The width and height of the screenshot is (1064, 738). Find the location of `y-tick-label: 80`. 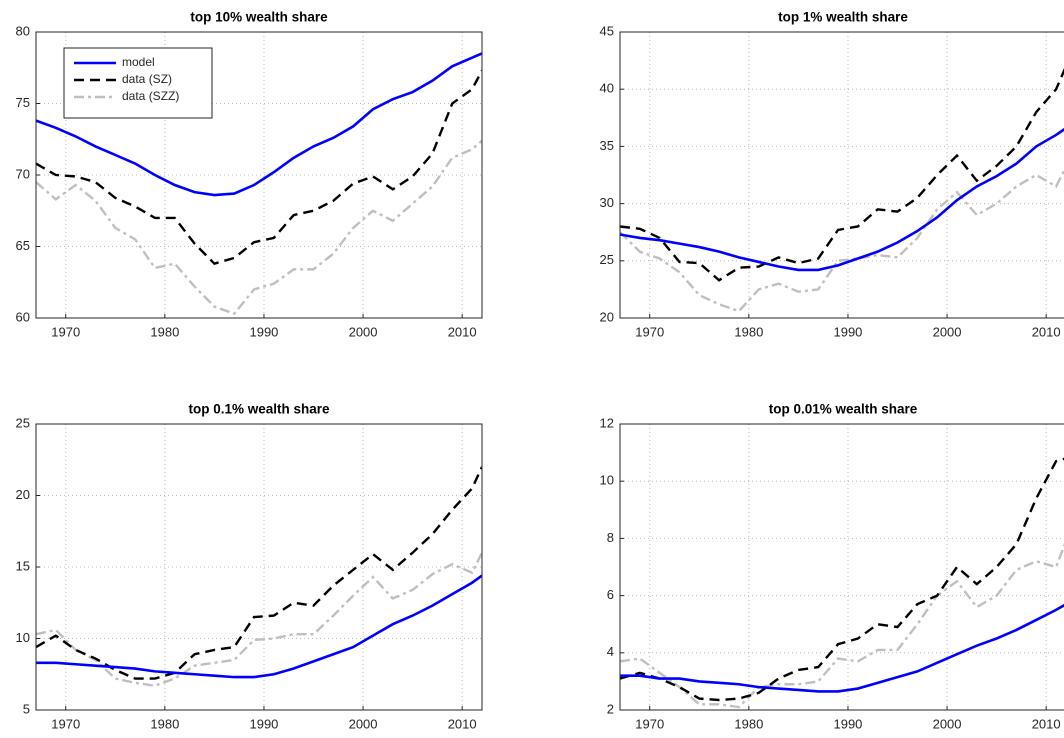

y-tick-label: 80 is located at coordinates (23, 30).